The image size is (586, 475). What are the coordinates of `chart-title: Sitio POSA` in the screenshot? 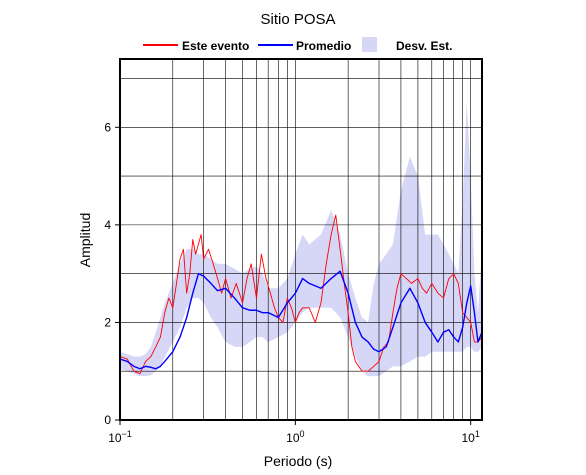 It's located at (297, 19).